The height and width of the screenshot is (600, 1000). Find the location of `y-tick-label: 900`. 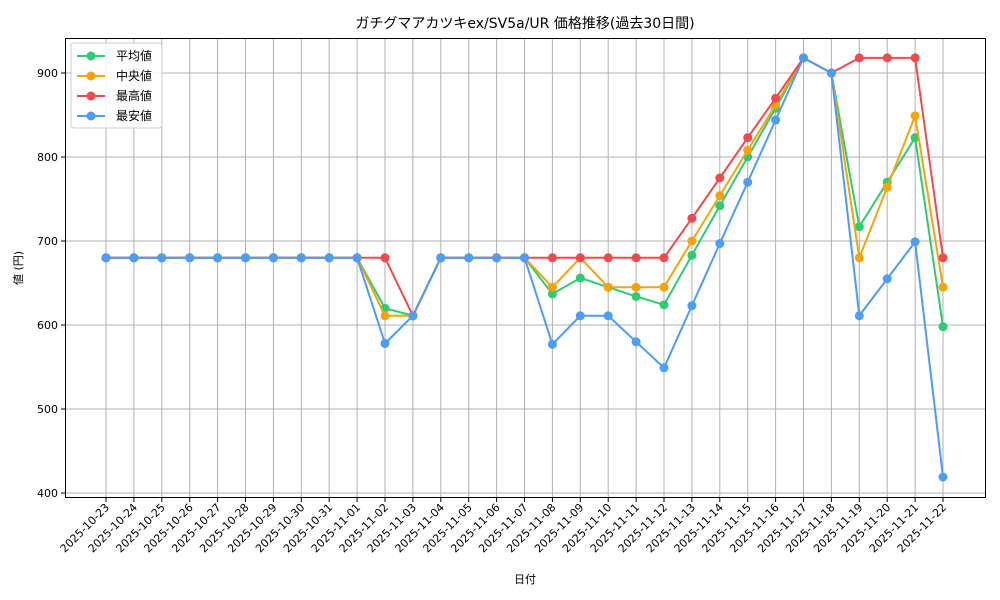

y-tick-label: 900 is located at coordinates (47, 73).